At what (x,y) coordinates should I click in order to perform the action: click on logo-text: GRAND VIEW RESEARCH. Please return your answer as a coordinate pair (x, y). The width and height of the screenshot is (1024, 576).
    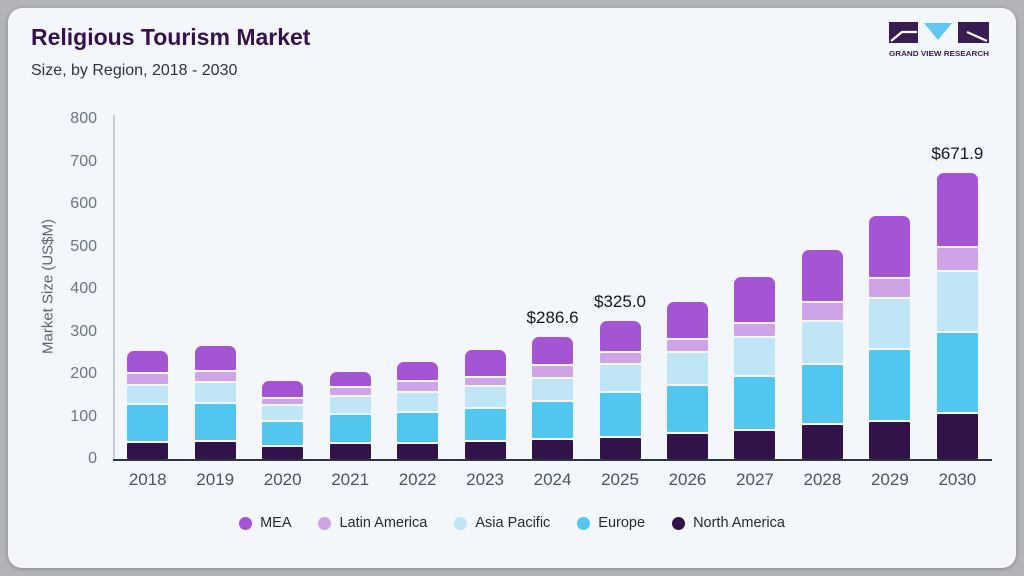
    Looking at the image, I should click on (939, 53).